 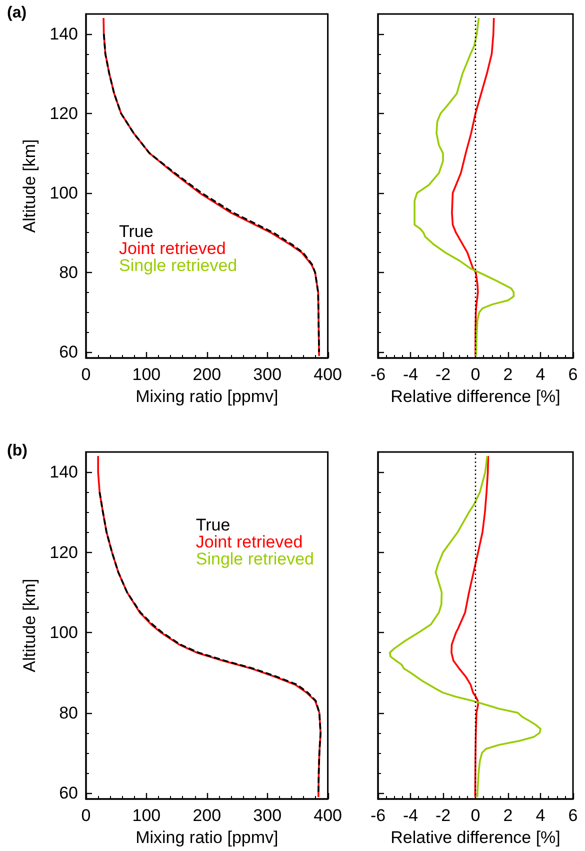 What do you see at coordinates (249, 542) in the screenshot?
I see `text: Joint retrieved` at bounding box center [249, 542].